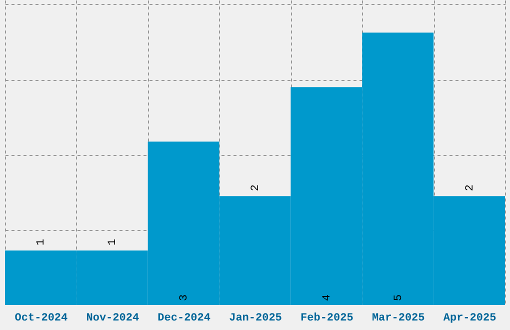  Describe the element at coordinates (399, 318) in the screenshot. I see `x-tick-label: Mar-2025` at that location.